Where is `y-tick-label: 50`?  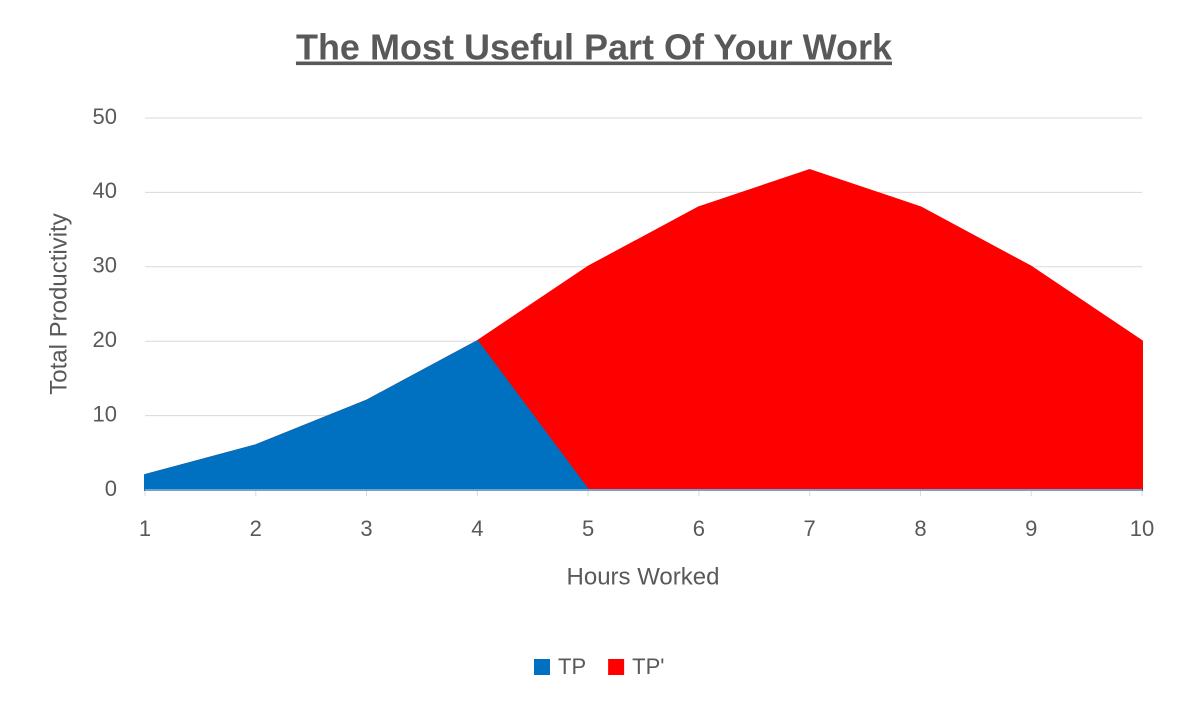
y-tick-label: 50 is located at coordinates (105, 116).